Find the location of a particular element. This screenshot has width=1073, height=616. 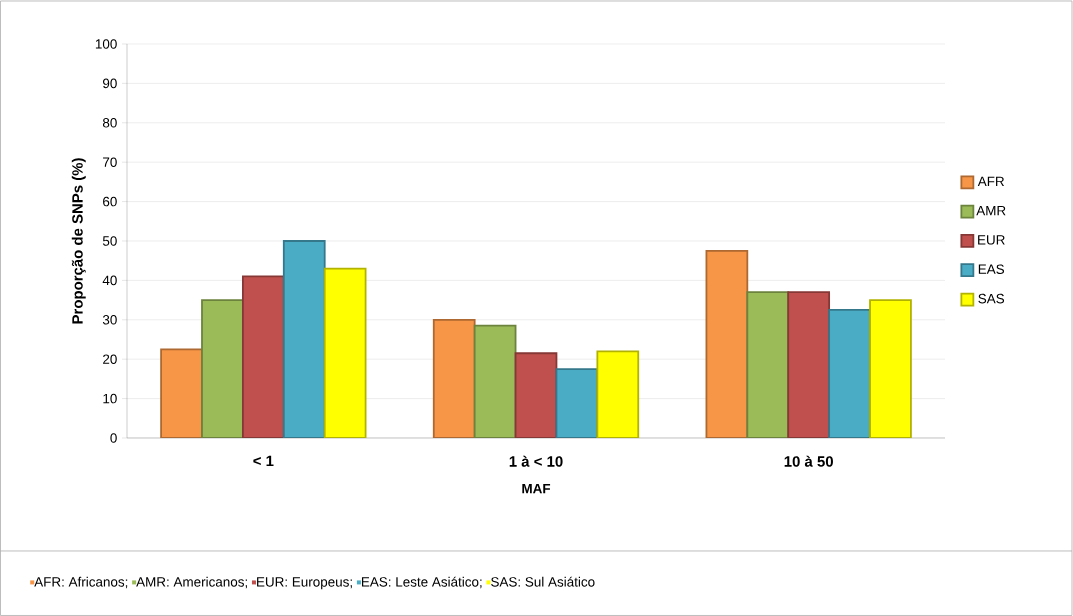

text: EUR: Europeus; is located at coordinates (304, 583).